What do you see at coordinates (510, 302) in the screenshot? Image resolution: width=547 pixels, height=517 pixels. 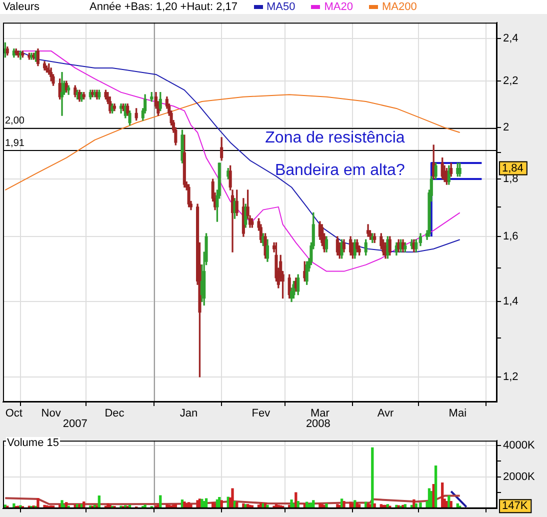 I see `y-tick-label: 1,4` at bounding box center [510, 302].